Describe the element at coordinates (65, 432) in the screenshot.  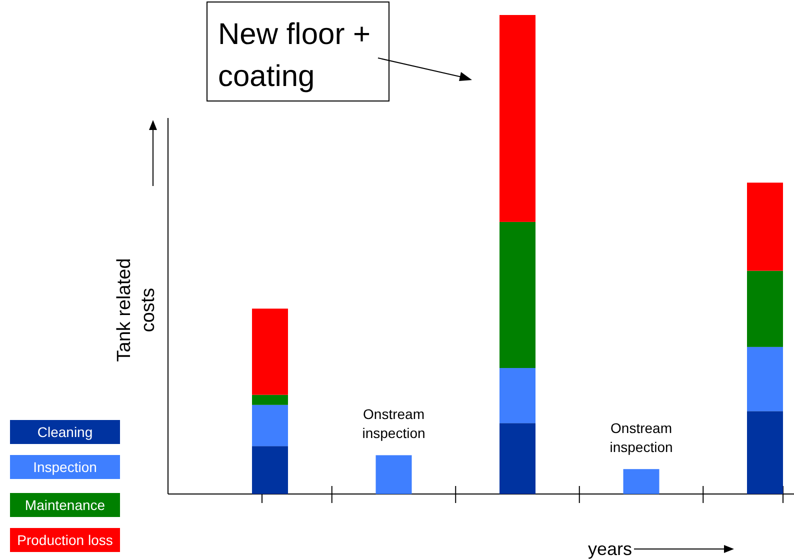
I see `text: Cleaning` at that location.